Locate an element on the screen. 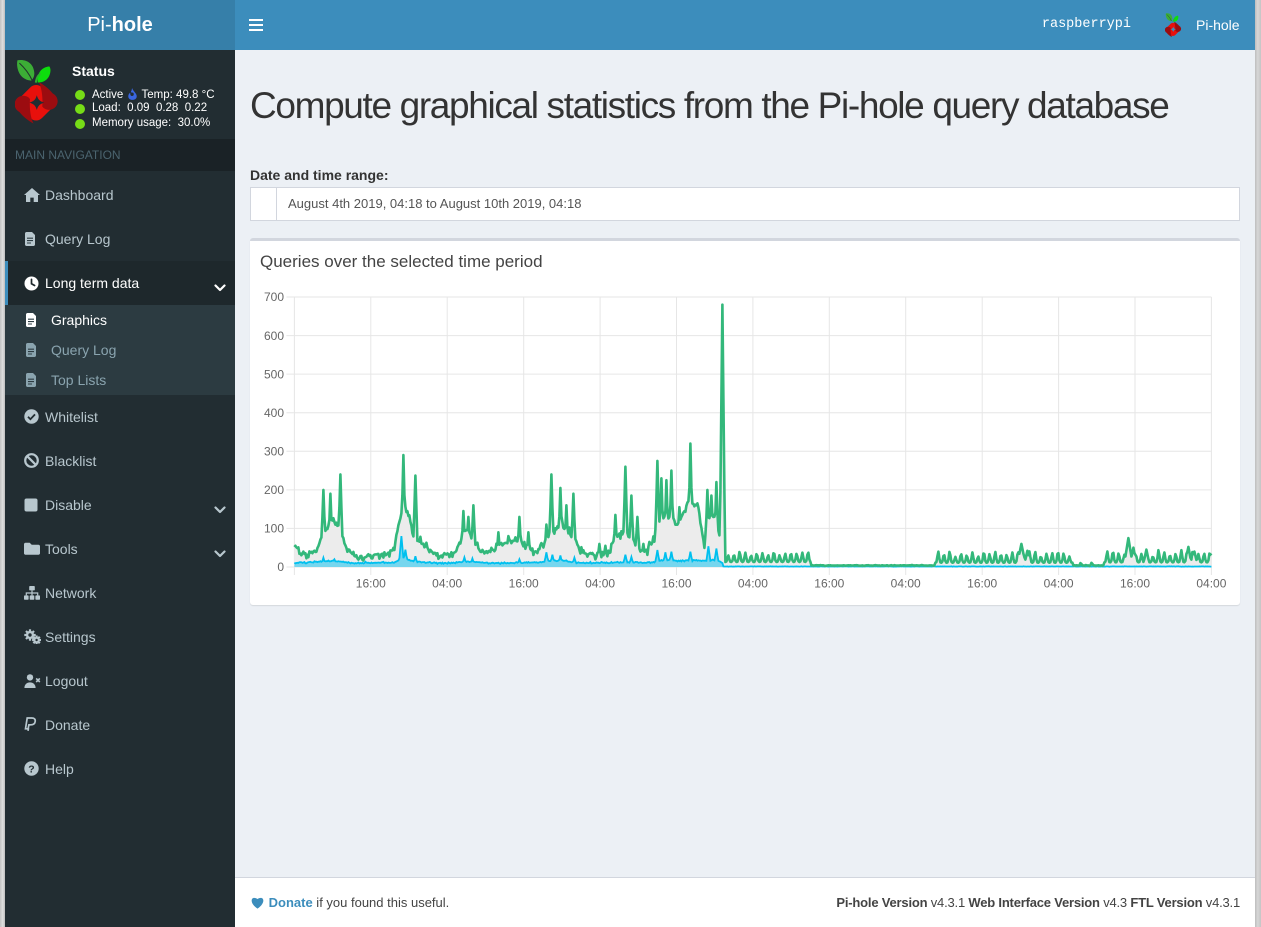  svg-text: 200 is located at coordinates (274, 490).